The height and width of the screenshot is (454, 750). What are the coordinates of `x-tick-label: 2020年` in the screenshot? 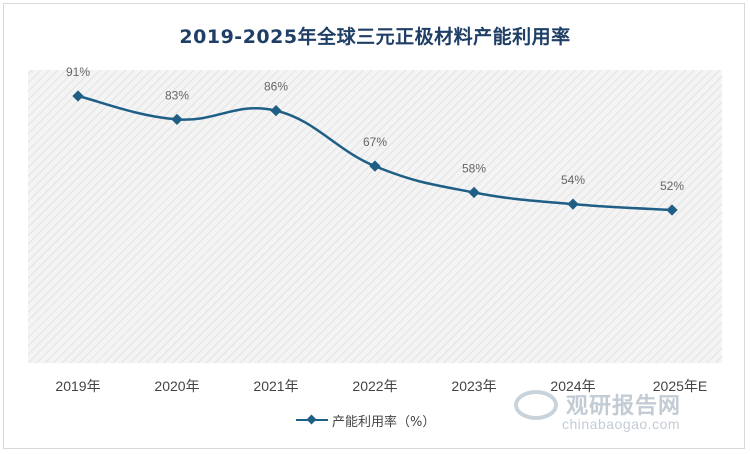 It's located at (176, 386).